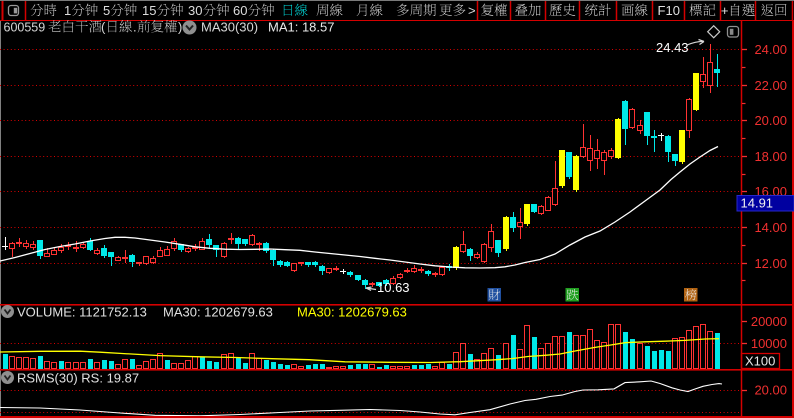  What do you see at coordinates (149, 10) in the screenshot?
I see `svg-text: 15` at bounding box center [149, 10].